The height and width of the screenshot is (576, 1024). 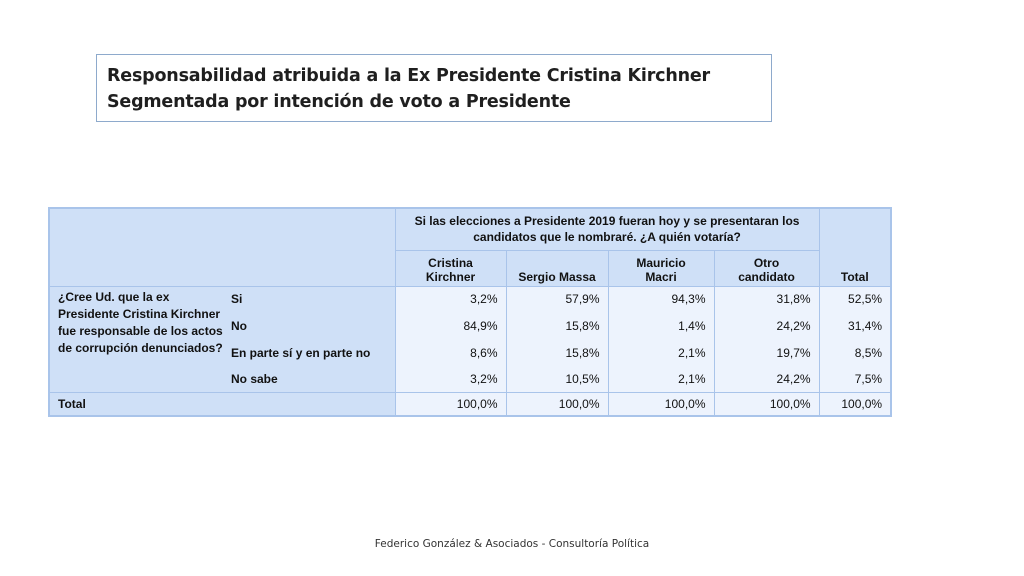 What do you see at coordinates (222, 247) in the screenshot?
I see `header-corner` at bounding box center [222, 247].